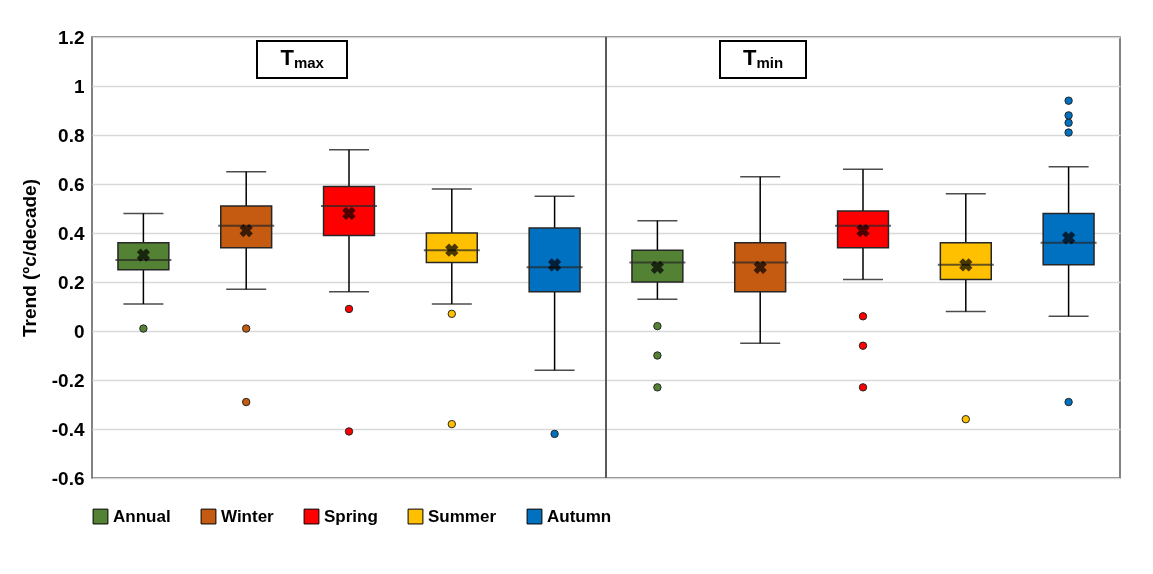  I want to click on y-tick-label: 0.8, so click(71, 135).